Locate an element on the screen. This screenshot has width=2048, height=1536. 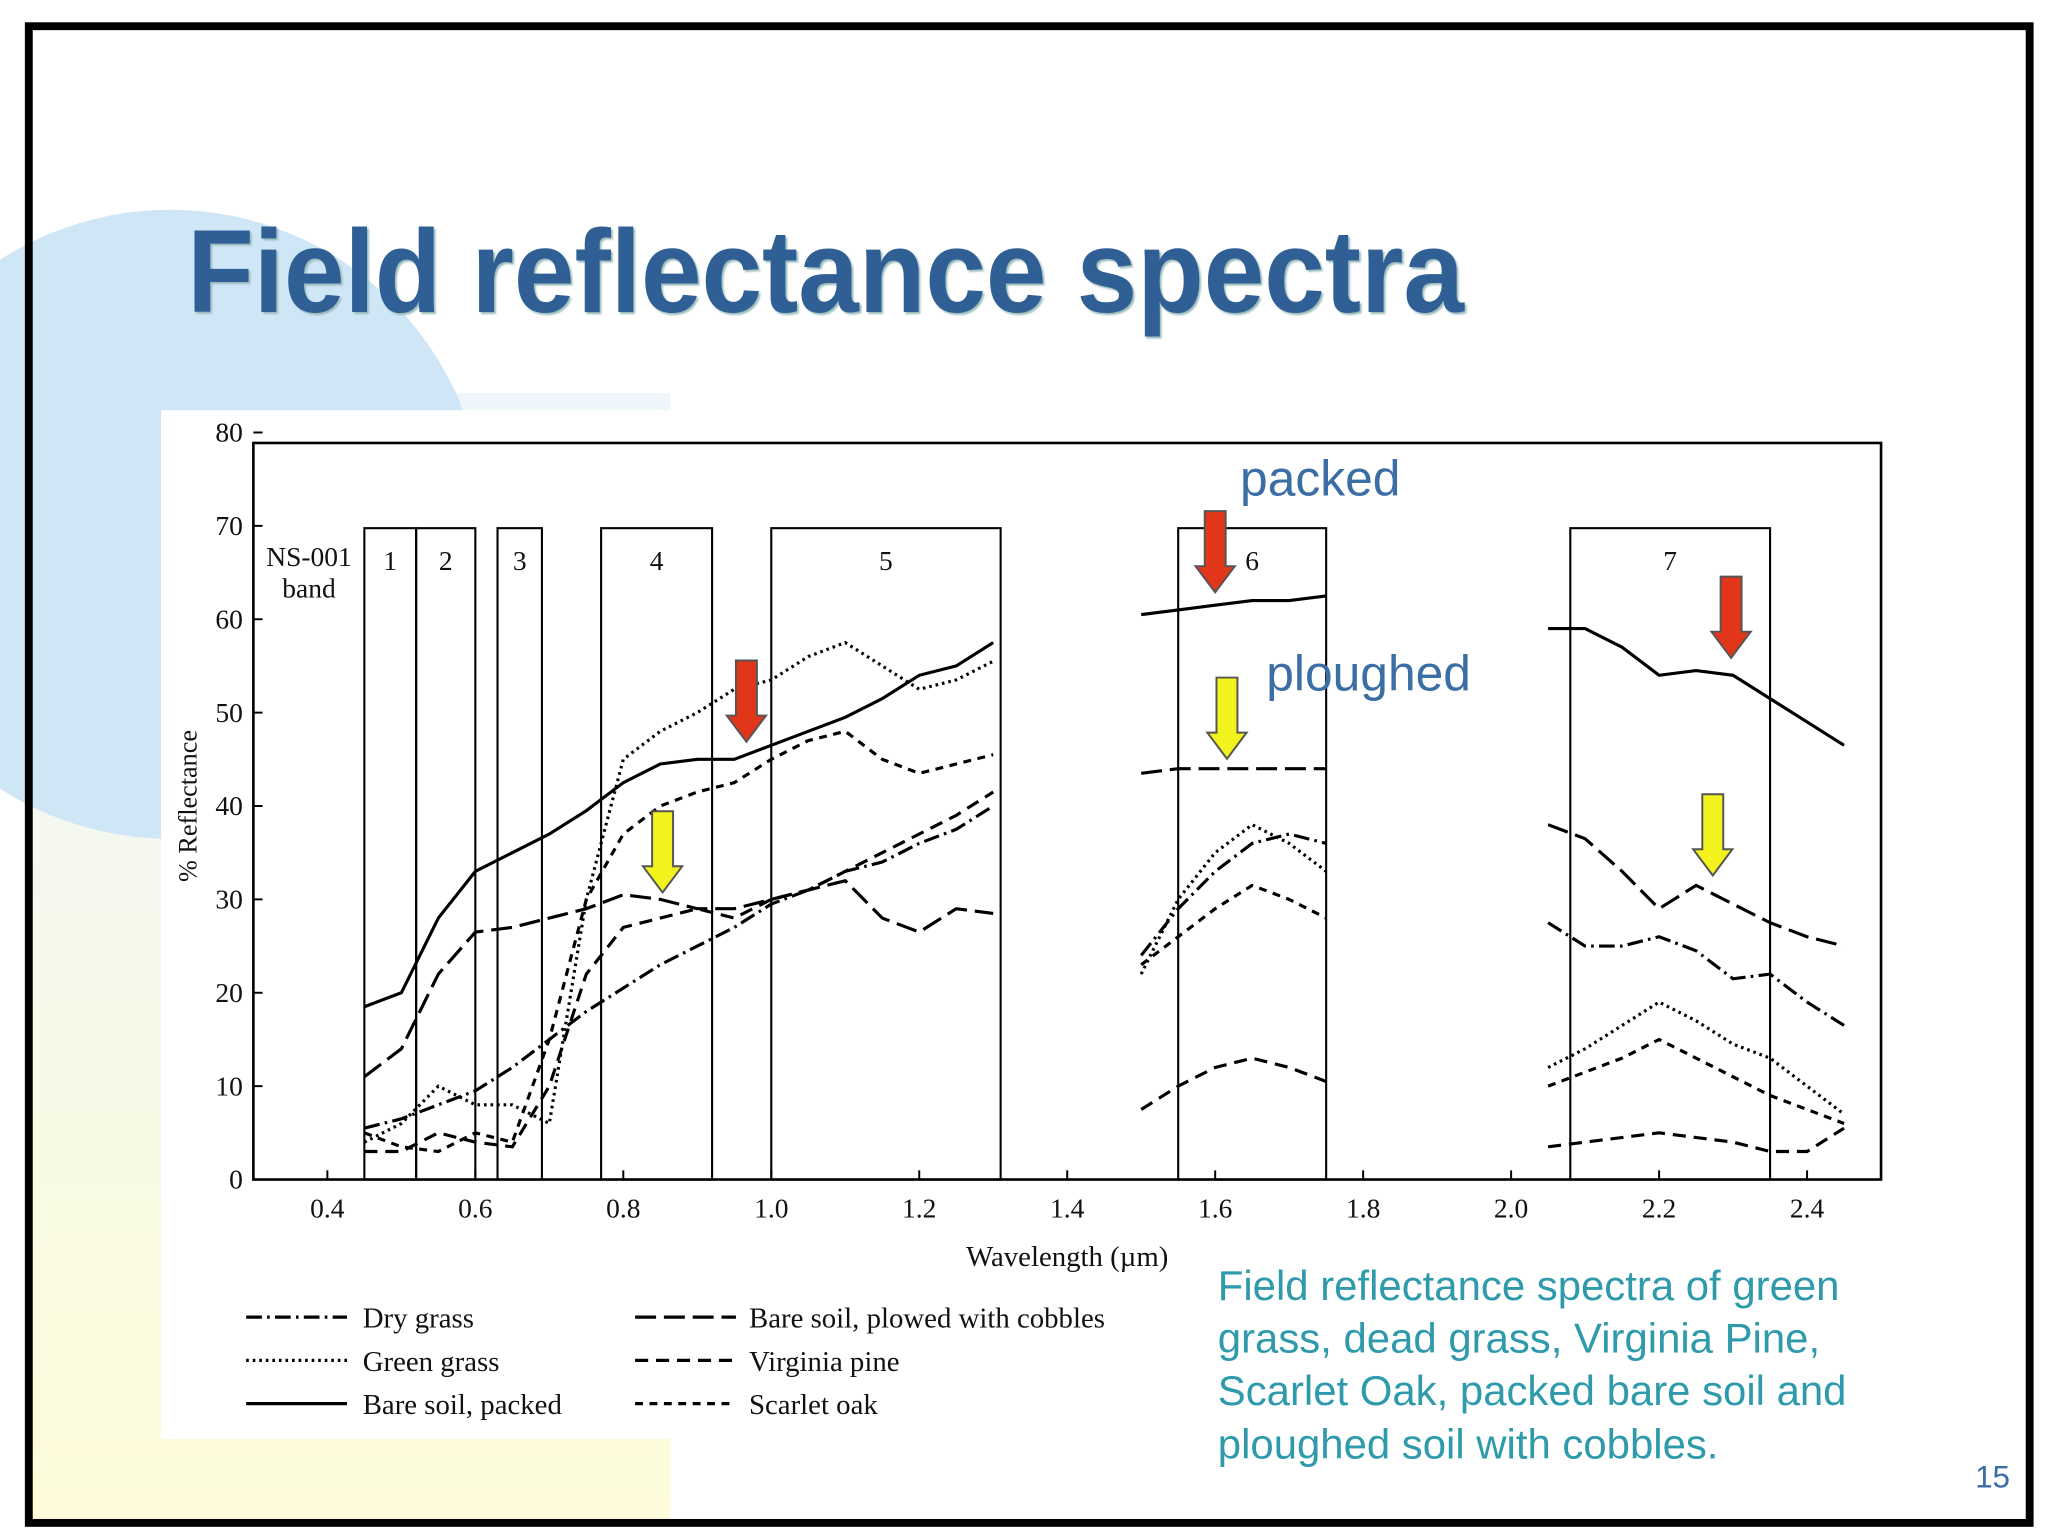
x-tick-label: 1.4 is located at coordinates (1067, 1208).